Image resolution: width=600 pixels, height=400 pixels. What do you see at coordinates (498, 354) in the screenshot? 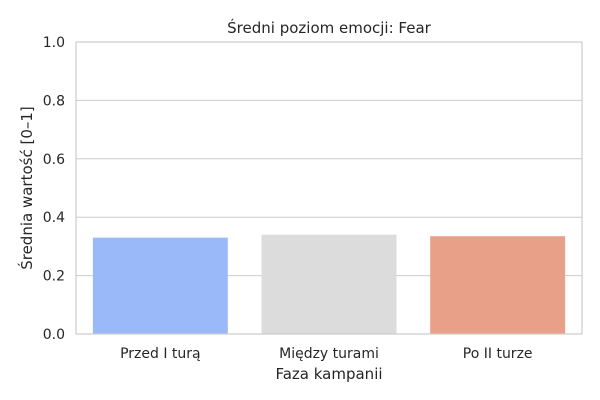
I see `x-tick-label: Po II turze` at bounding box center [498, 354].